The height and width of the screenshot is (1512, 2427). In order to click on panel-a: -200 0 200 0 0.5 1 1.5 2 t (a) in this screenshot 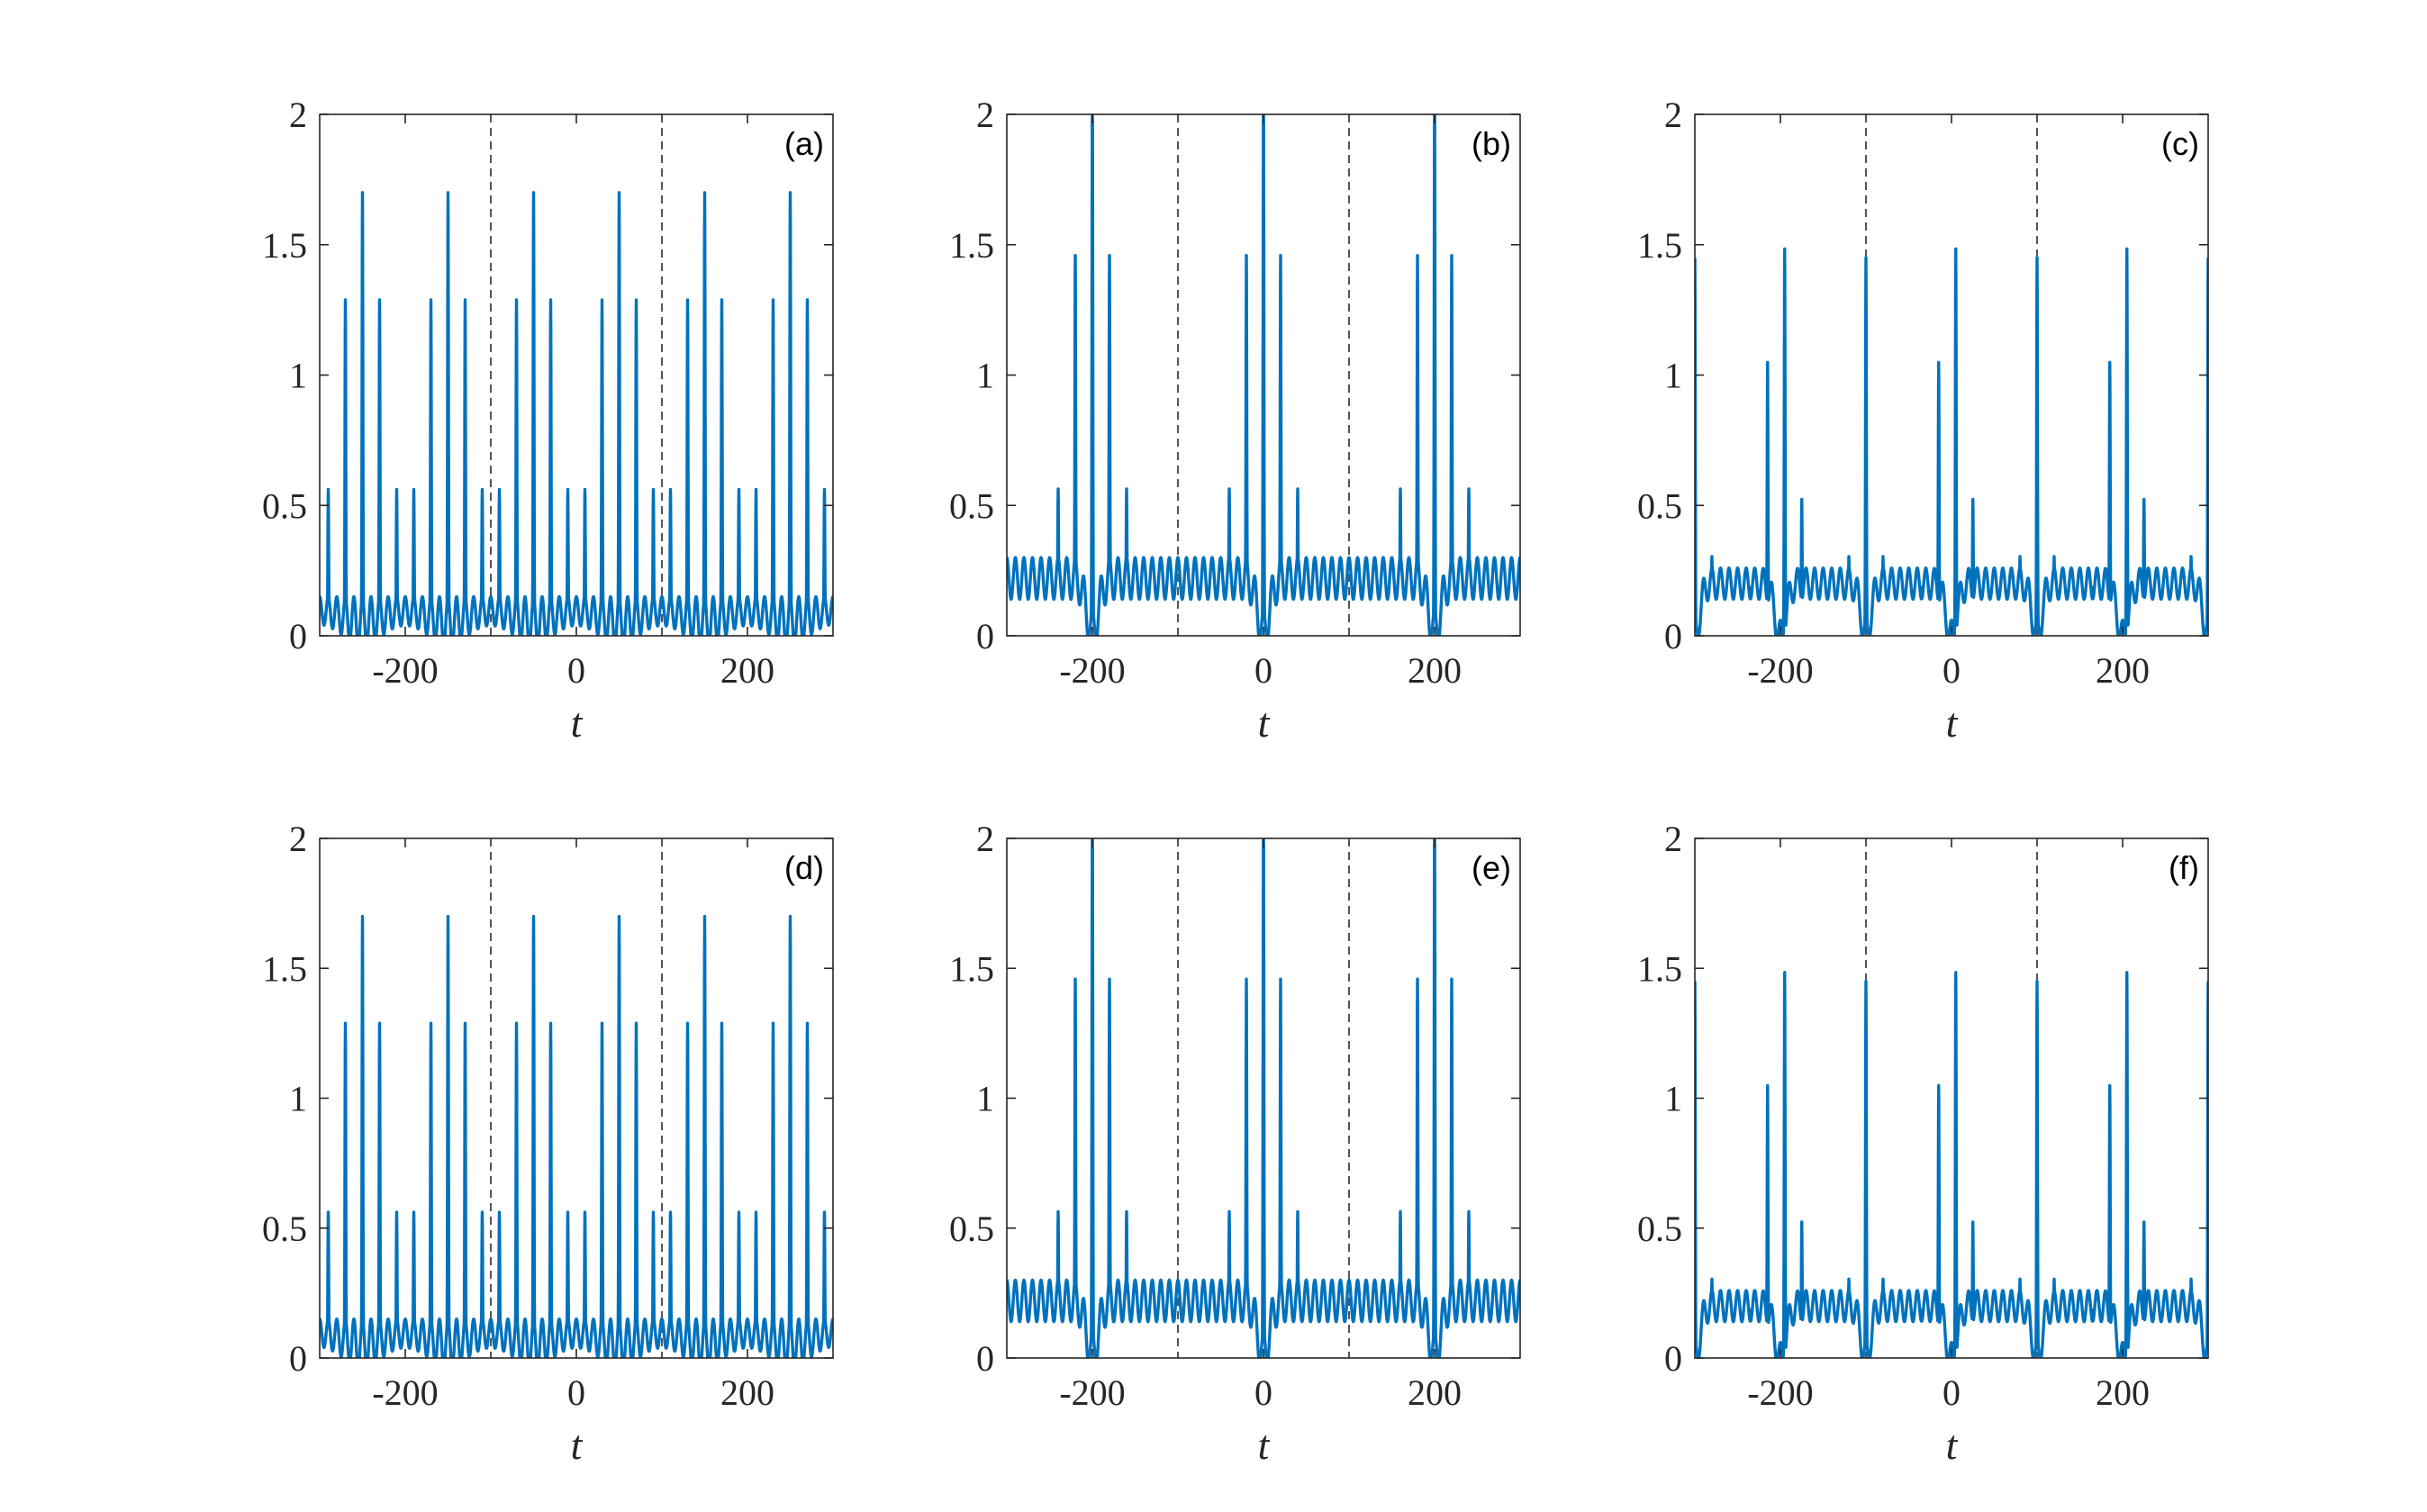, I will do `click(548, 420)`.